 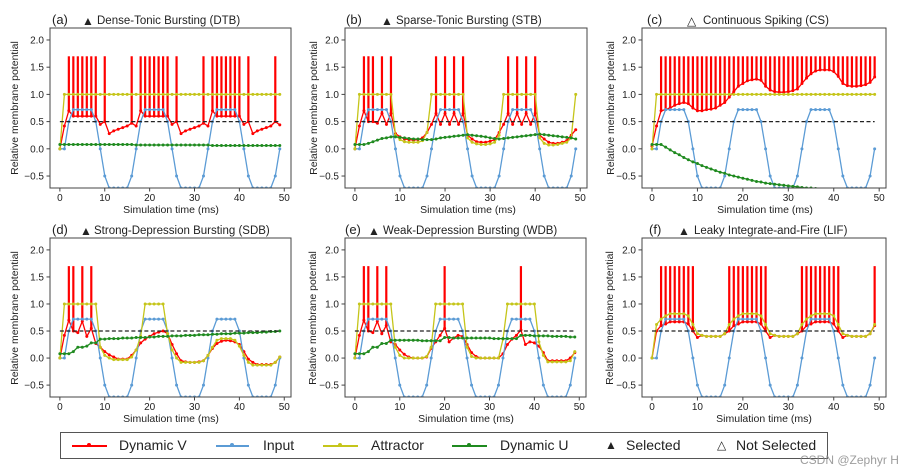 I want to click on y-tick-label: 2.0, so click(x=629, y=40).